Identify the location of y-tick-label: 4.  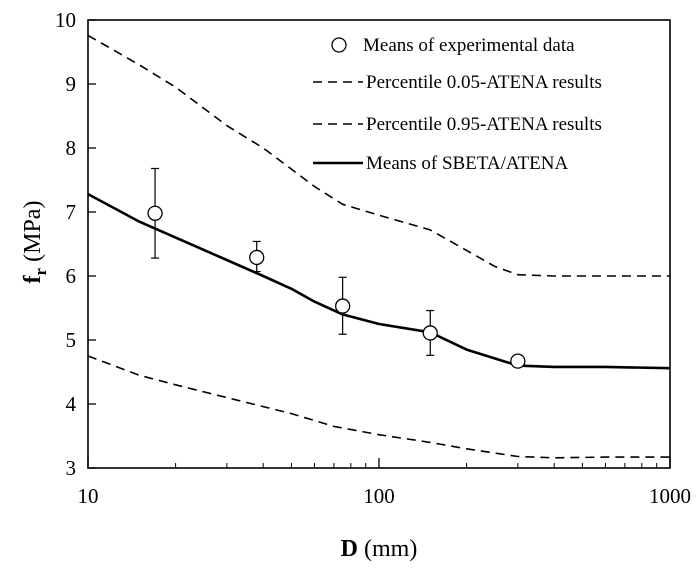
(71, 404).